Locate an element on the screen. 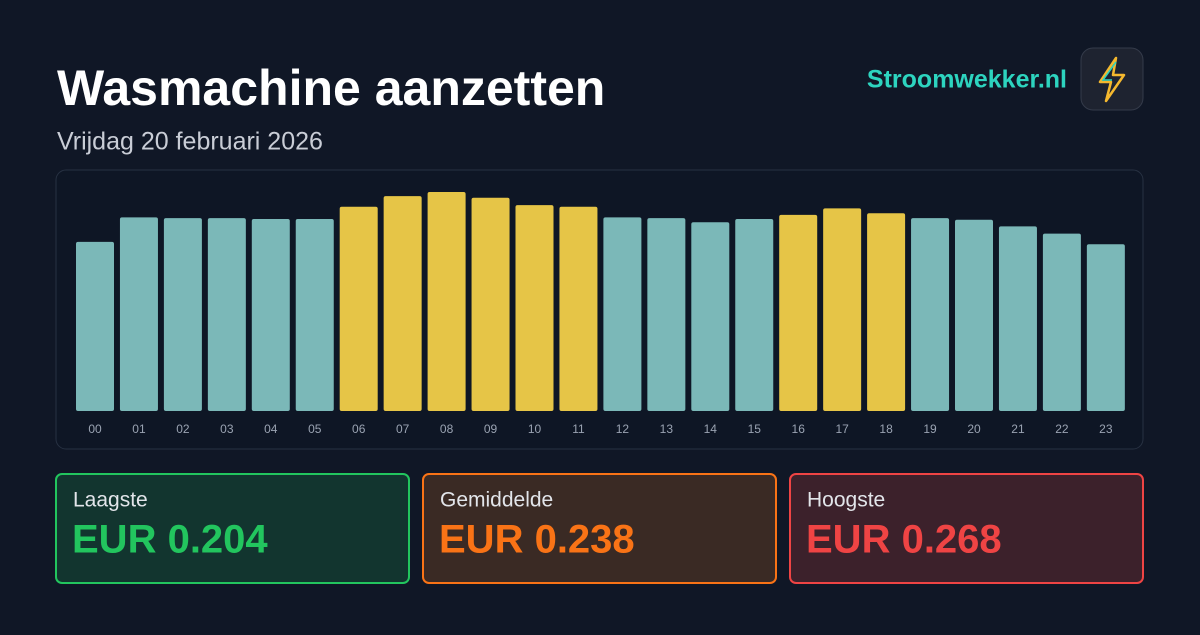  brand-icon is located at coordinates (1112, 79).